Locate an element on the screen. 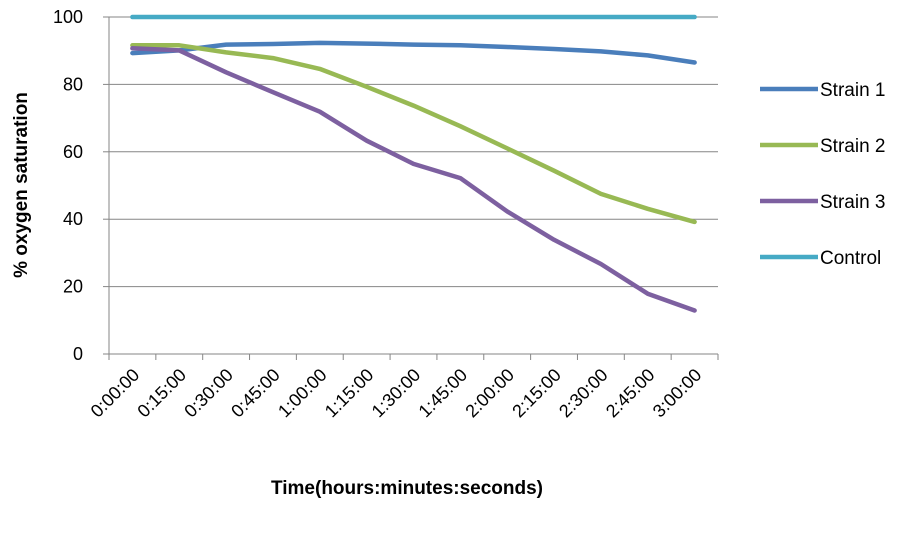  y-tick-label: 40 is located at coordinates (73, 219).